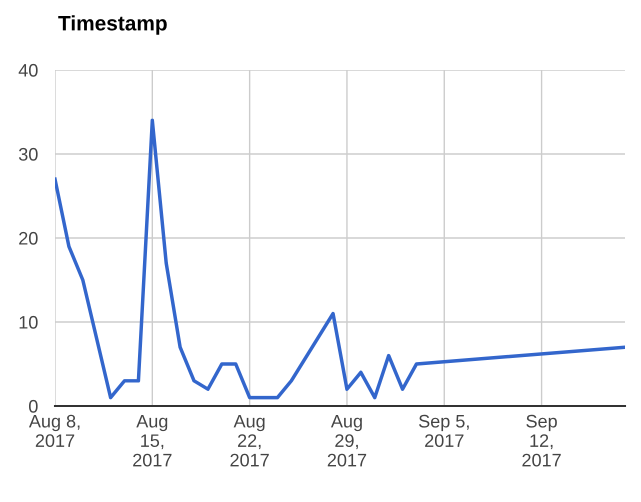 The width and height of the screenshot is (641, 502). What do you see at coordinates (152, 440) in the screenshot?
I see `x-tick-label: Aug 15, 2017` at bounding box center [152, 440].